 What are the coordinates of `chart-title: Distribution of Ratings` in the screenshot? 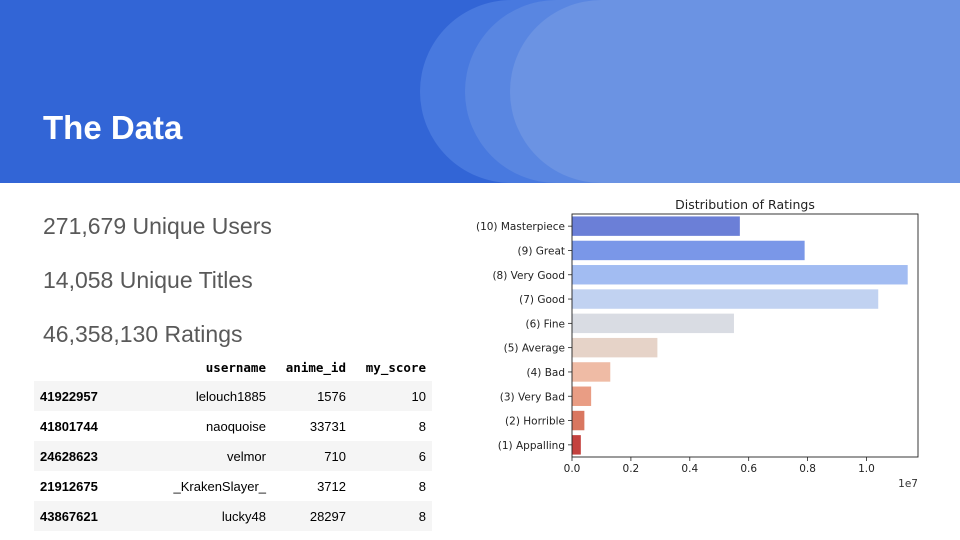 It's located at (745, 204).